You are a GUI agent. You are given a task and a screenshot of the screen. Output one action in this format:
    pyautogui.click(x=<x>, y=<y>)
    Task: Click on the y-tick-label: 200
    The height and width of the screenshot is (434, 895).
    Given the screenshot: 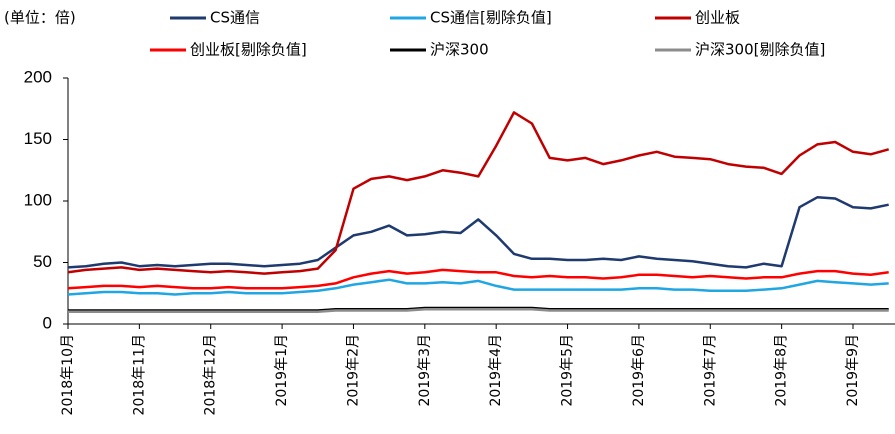 What is the action you would take?
    pyautogui.click(x=38, y=76)
    